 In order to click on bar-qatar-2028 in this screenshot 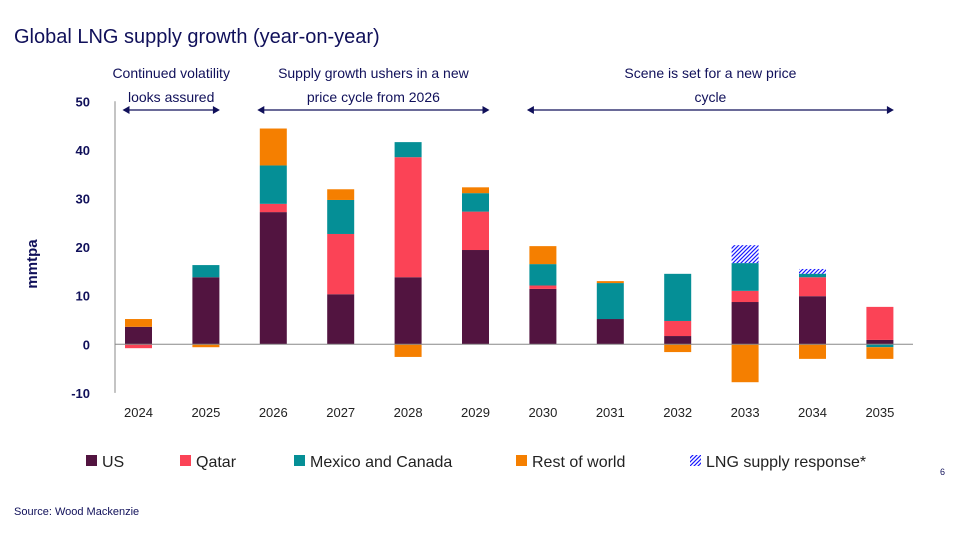, I will do `click(408, 217)`.